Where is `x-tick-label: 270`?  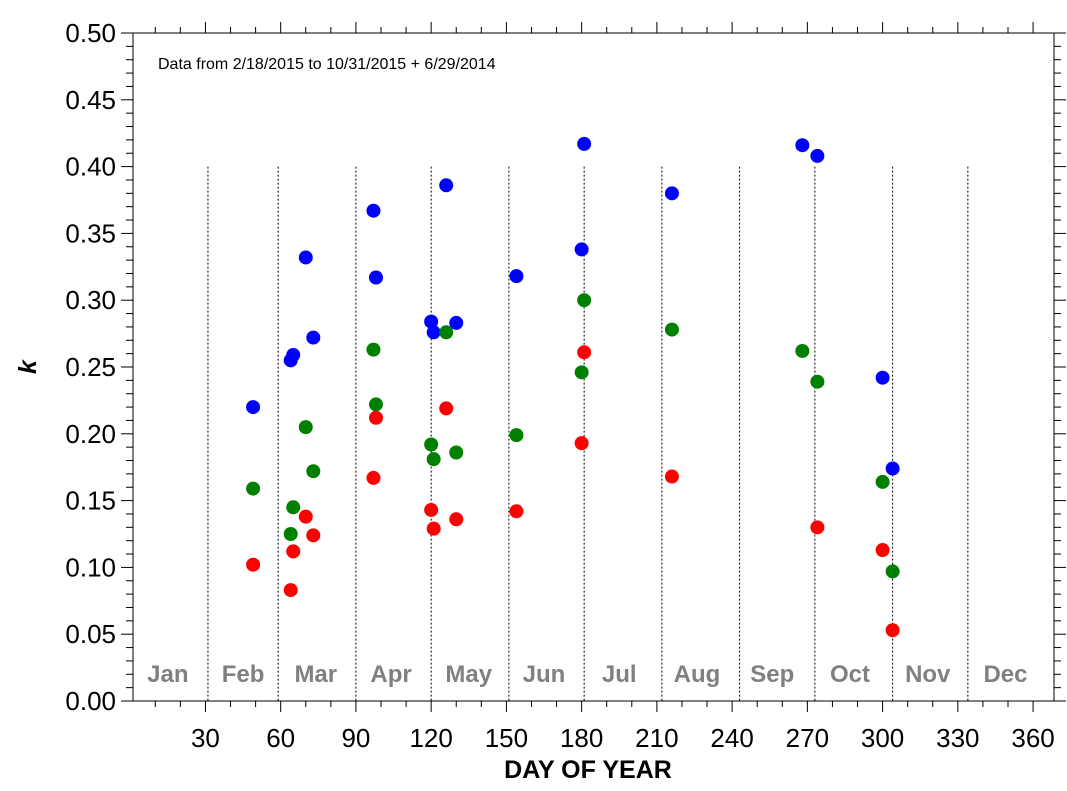
x-tick-label: 270 is located at coordinates (807, 738).